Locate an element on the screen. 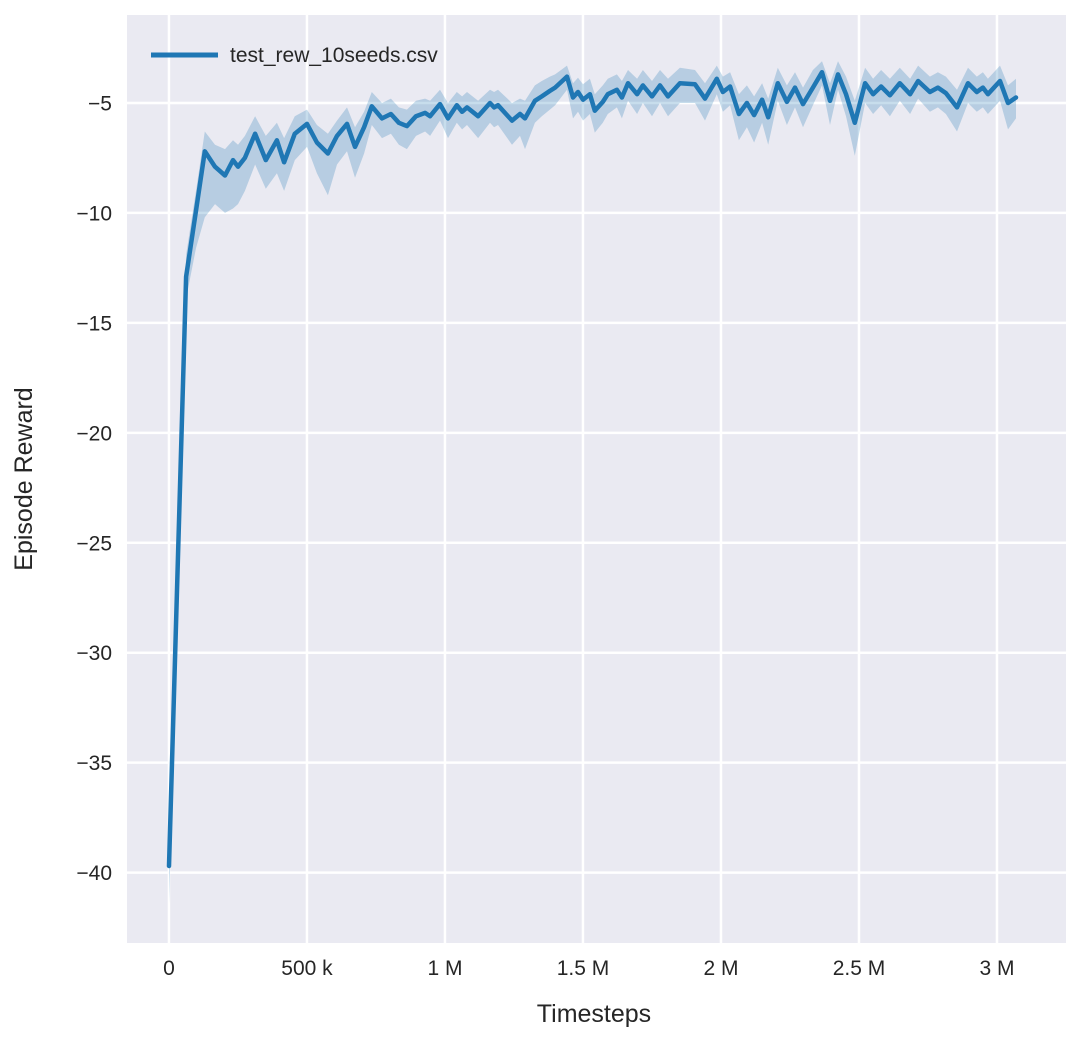 The width and height of the screenshot is (1077, 1055). legend-label: test_rew_10seeds.csv is located at coordinates (334, 55).